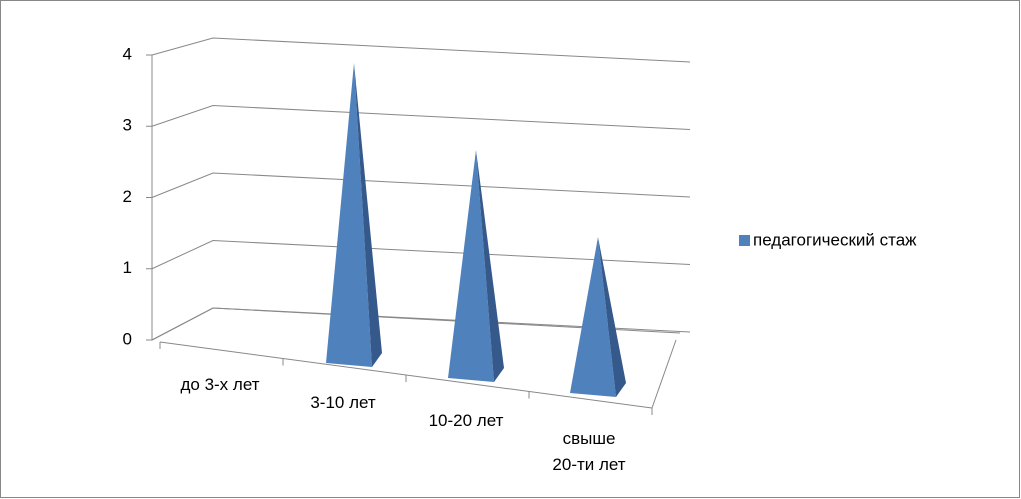 Image resolution: width=1021 pixels, height=499 pixels. I want to click on x-tick-label: свыше 20-ти лет, so click(589, 451).